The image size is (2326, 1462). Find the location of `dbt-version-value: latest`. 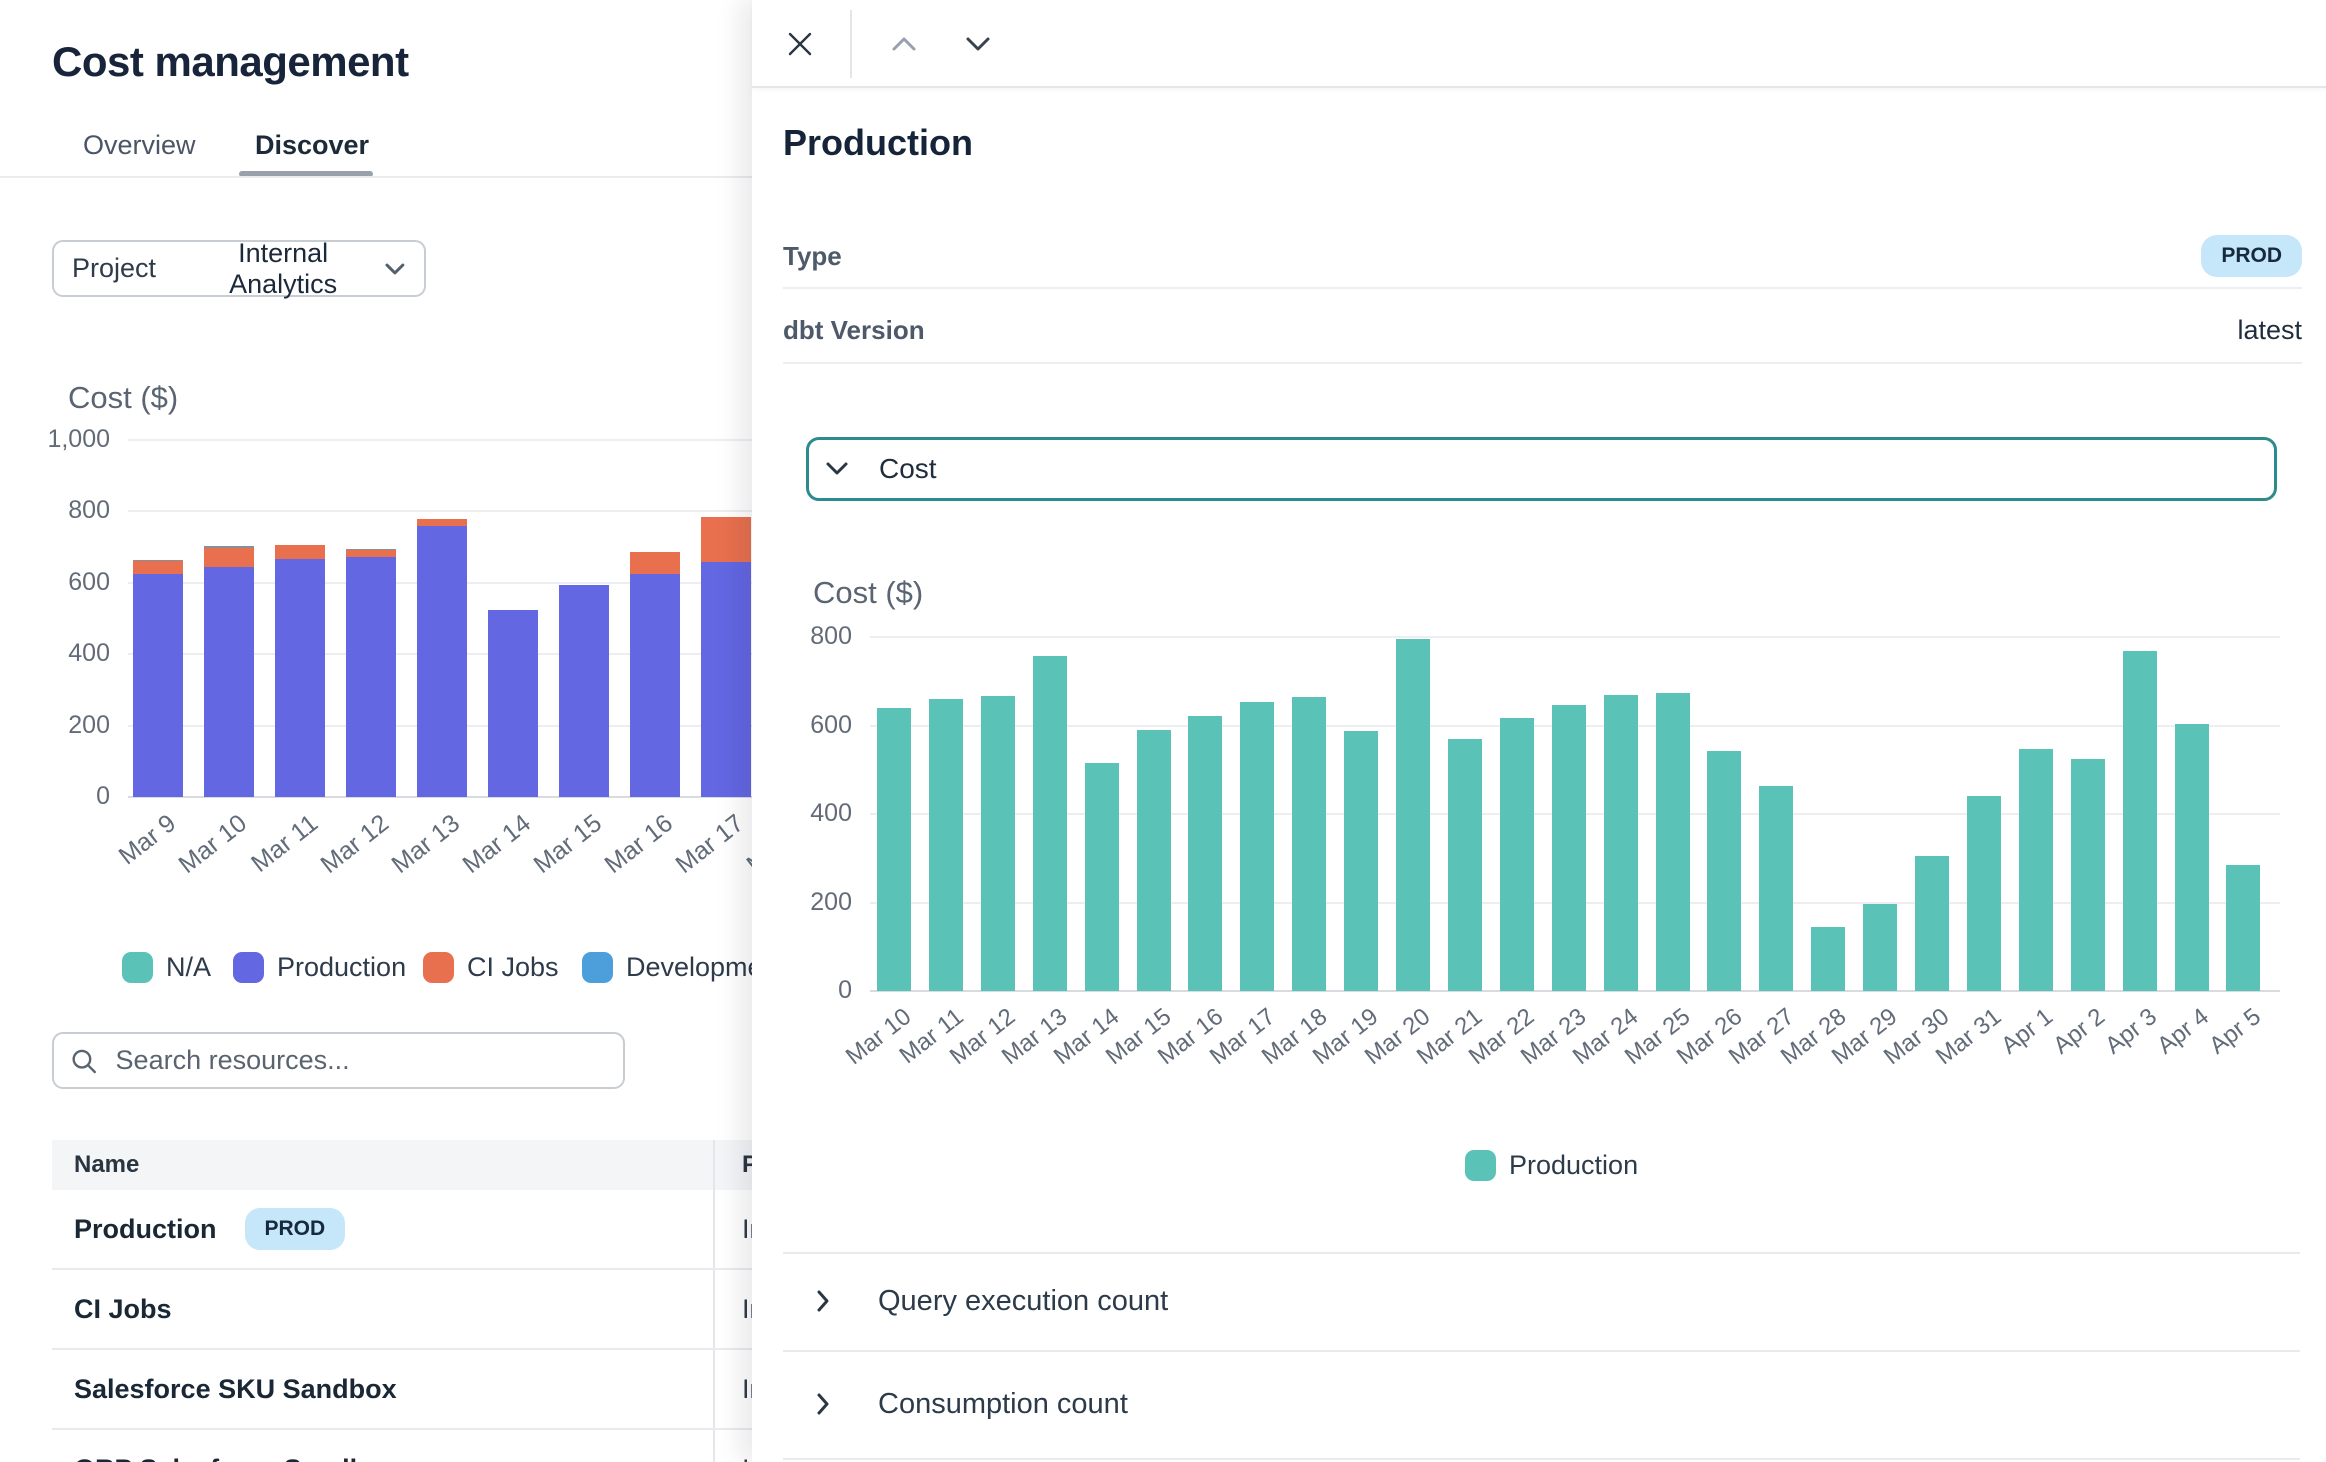

dbt-version-value: latest is located at coordinates (2269, 330).